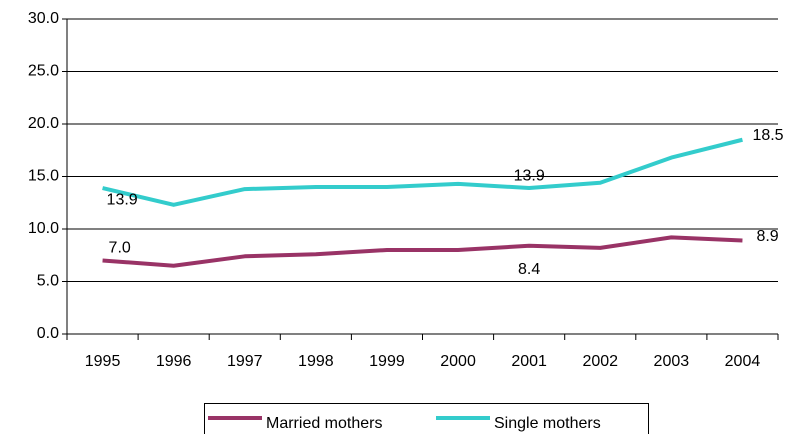 This screenshot has height=434, width=798. Describe the element at coordinates (767, 135) in the screenshot. I see `data-label: 18.5` at that location.